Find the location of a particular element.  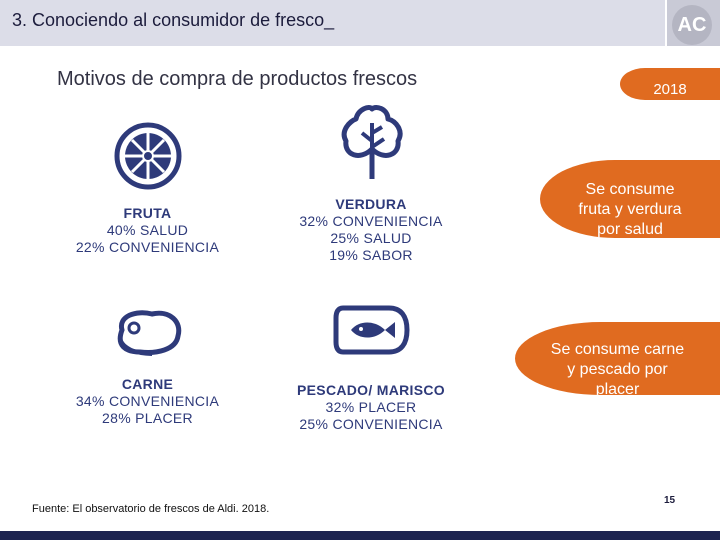

logo: AC is located at coordinates (693, 23).